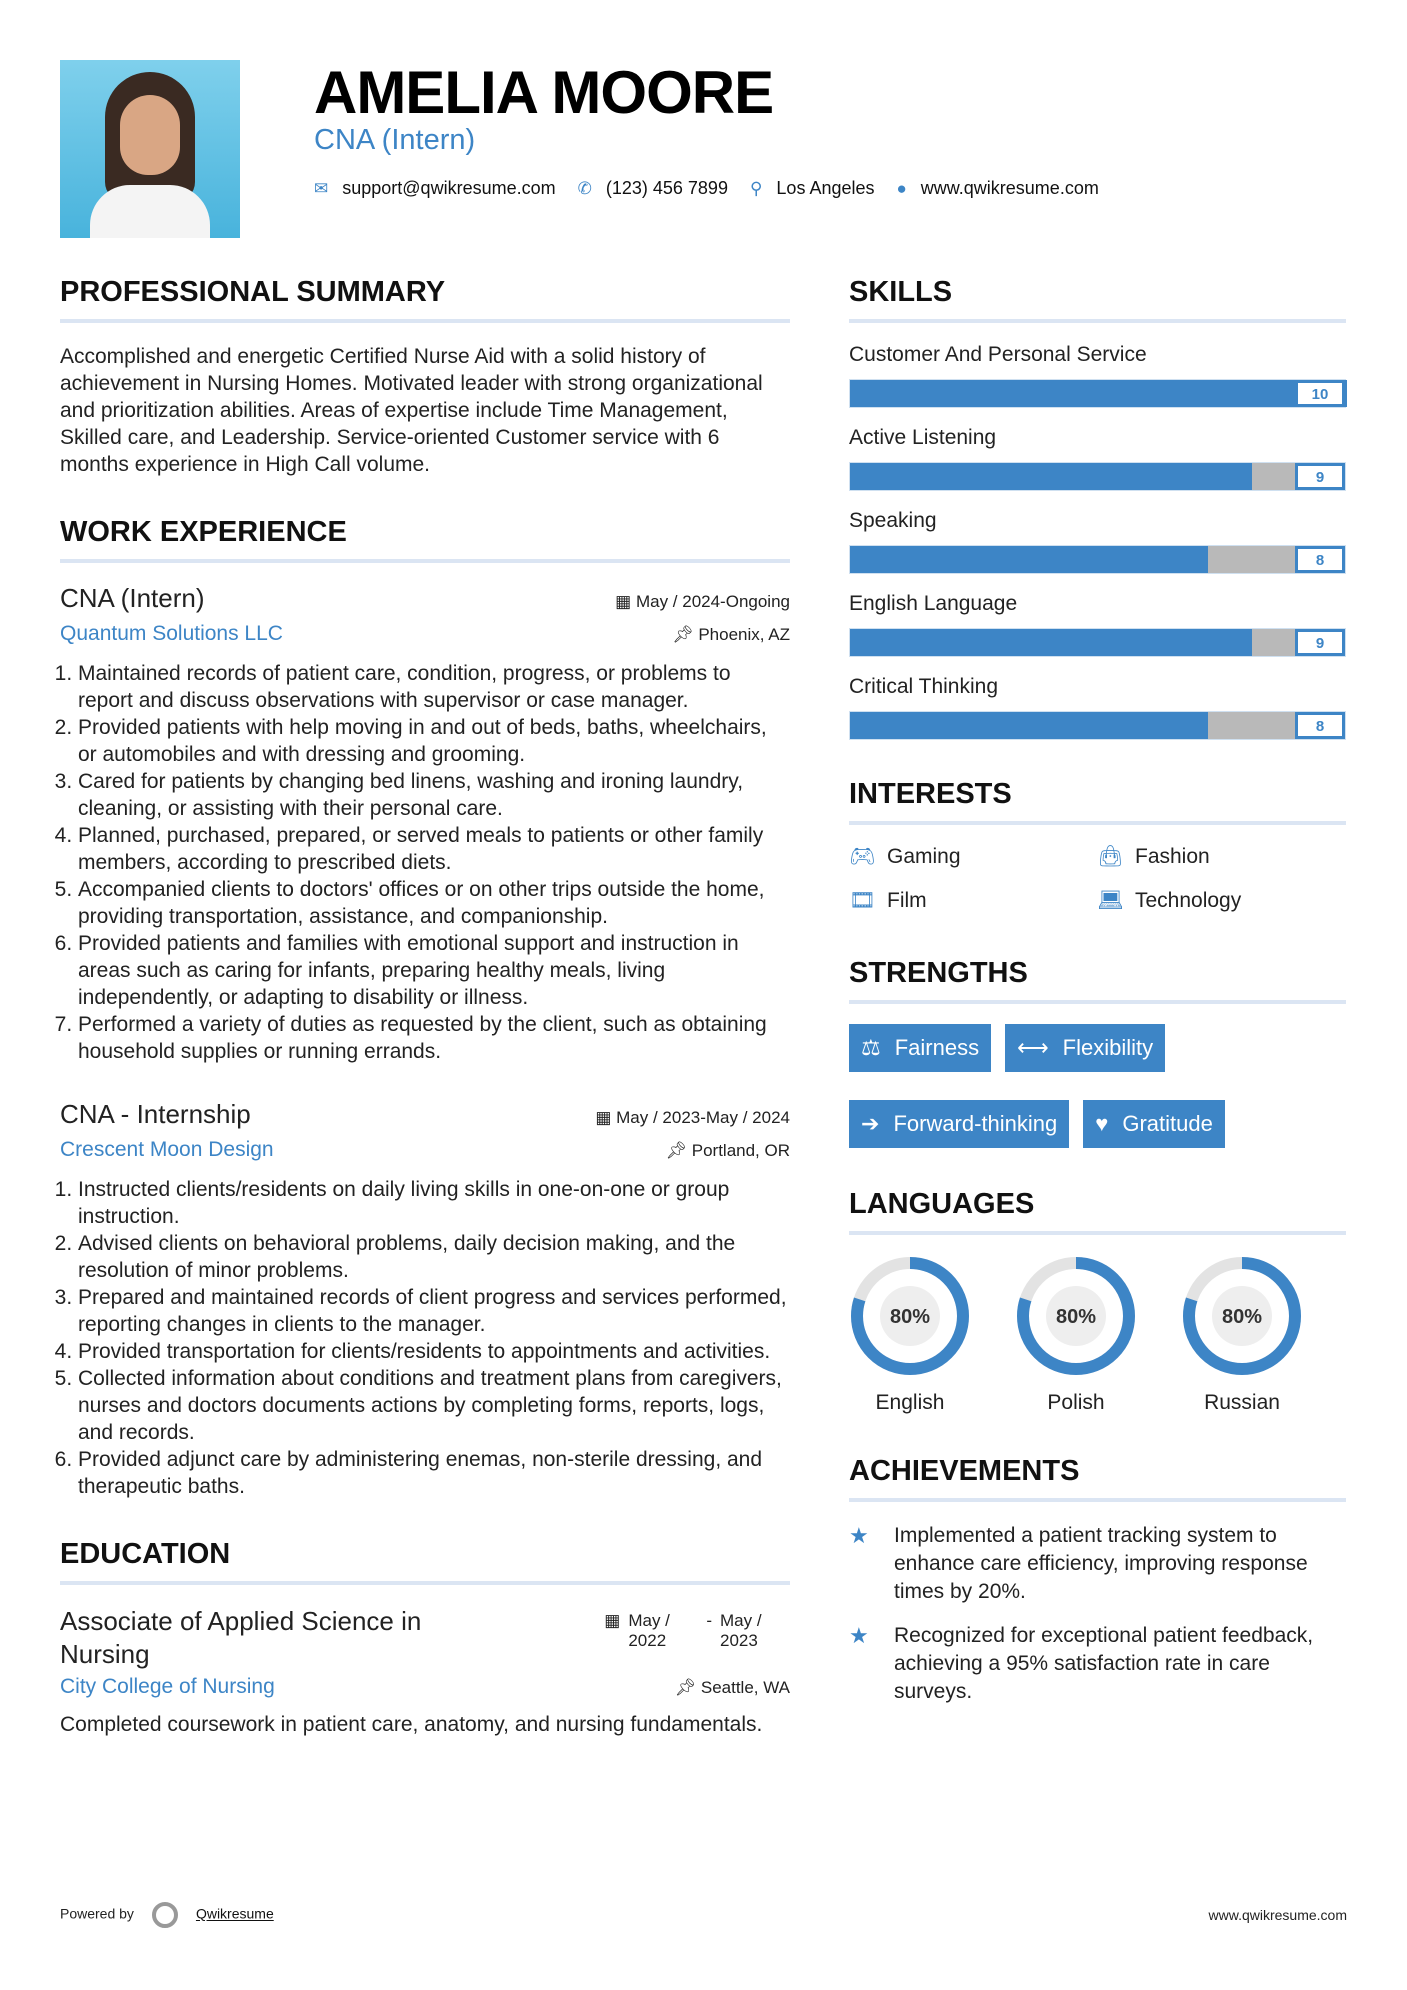 Image resolution: width=1407 pixels, height=1990 pixels. What do you see at coordinates (171, 633) in the screenshot?
I see `company: Quantum Solutions LLC` at bounding box center [171, 633].